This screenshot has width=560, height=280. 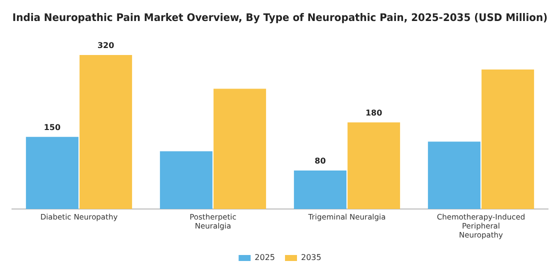 I want to click on data-label: 320, so click(x=106, y=45).